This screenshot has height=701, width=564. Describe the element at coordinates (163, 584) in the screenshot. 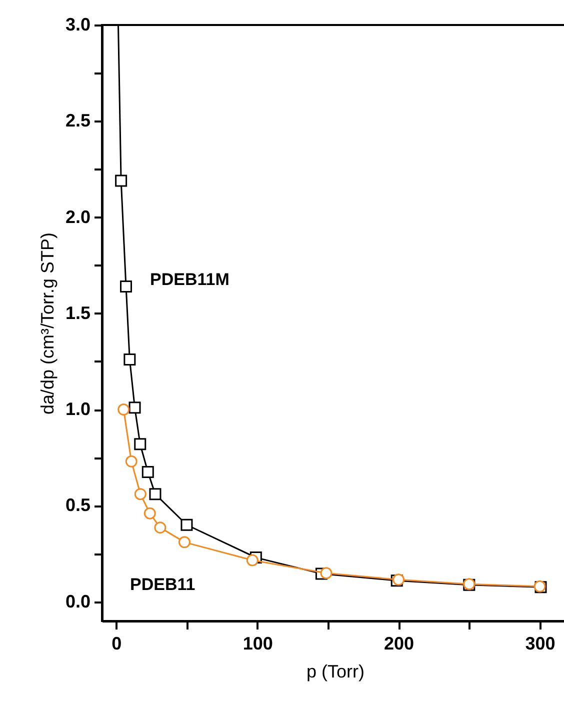

I see `series-label: PDEB11` at that location.